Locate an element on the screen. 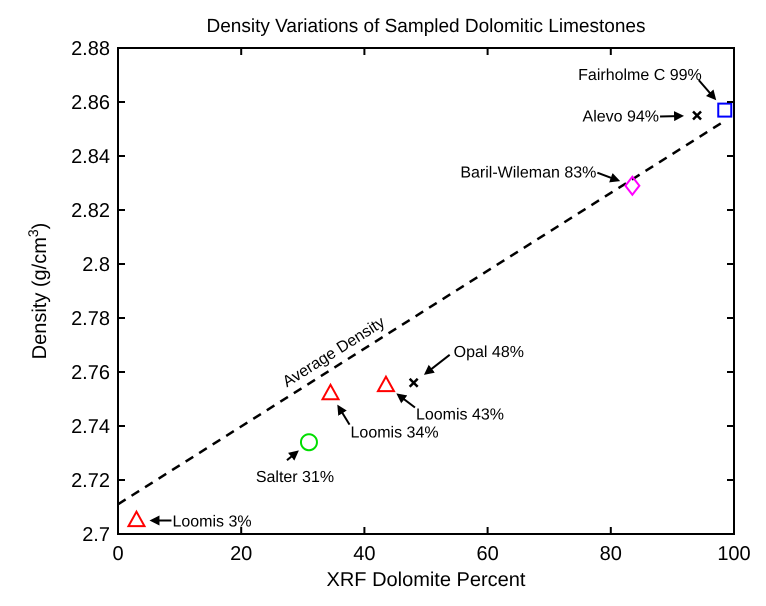 The width and height of the screenshot is (766, 606). x-tick-label: 0 is located at coordinates (118, 554).